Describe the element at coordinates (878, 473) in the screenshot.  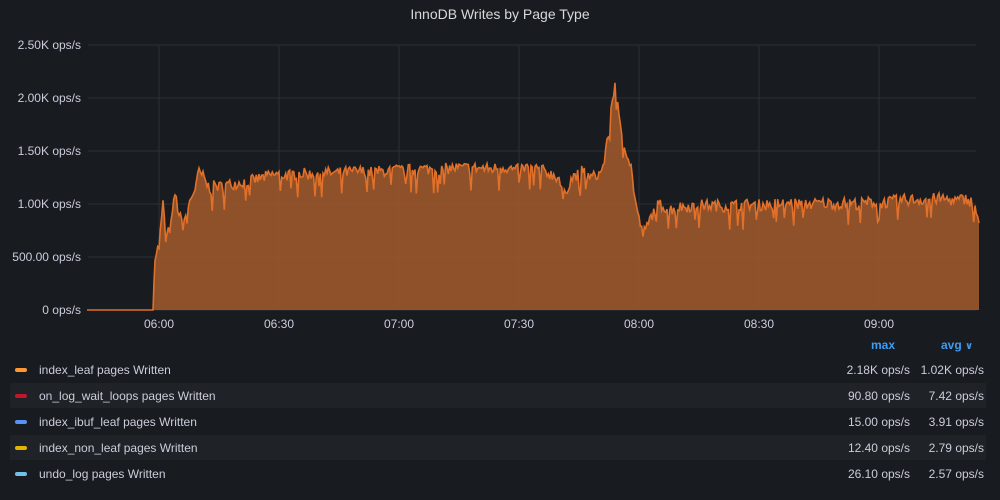
I see `legend-max-value: 26.10 ops/s` at that location.